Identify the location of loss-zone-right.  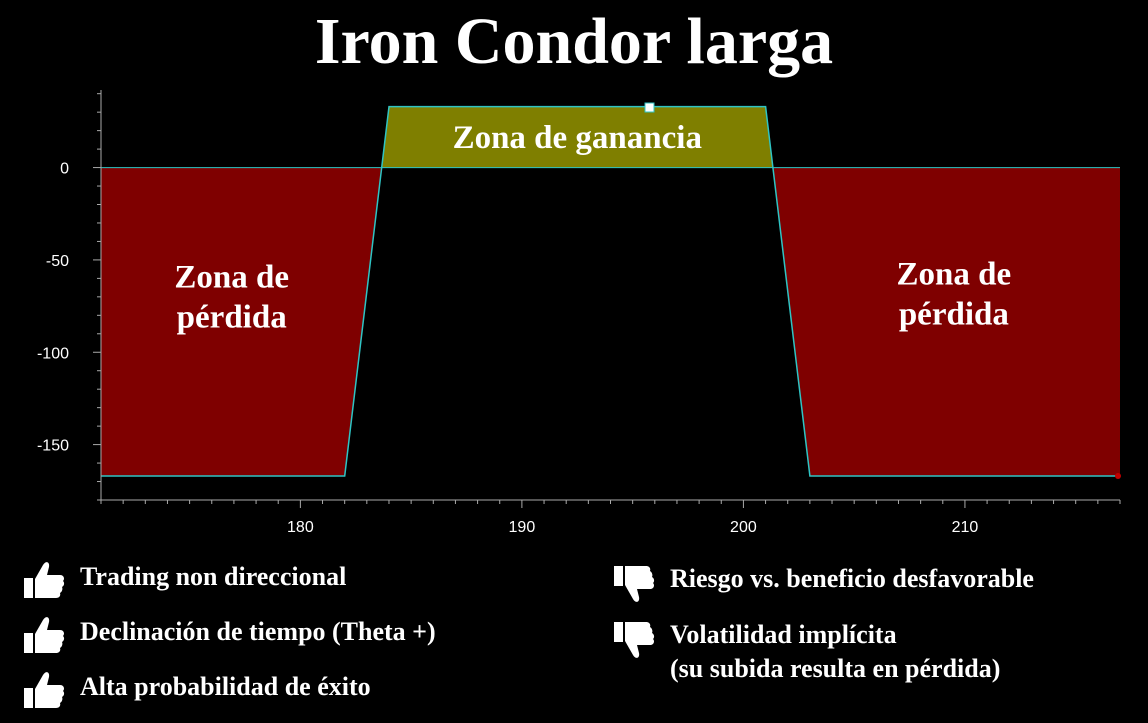
(946, 321).